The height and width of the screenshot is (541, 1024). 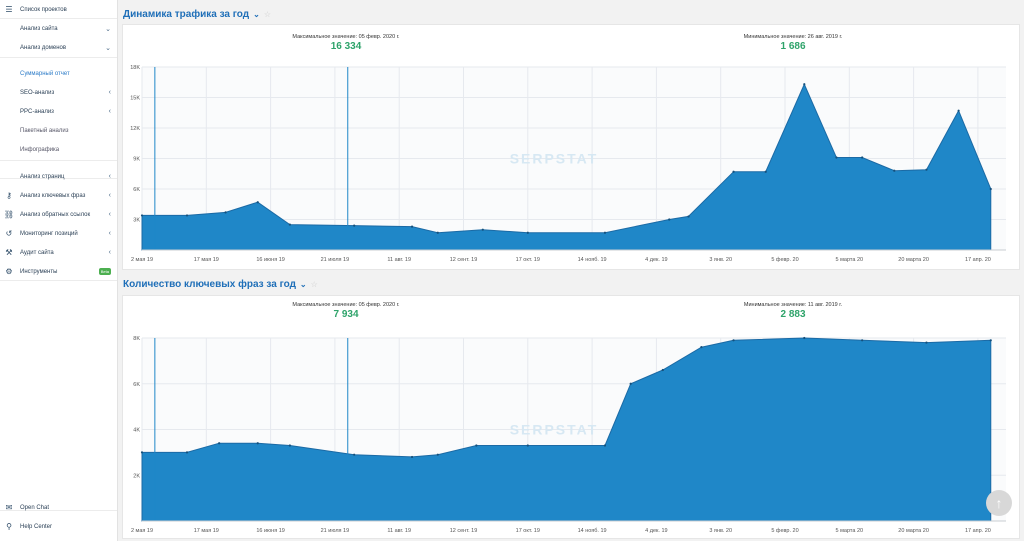 I want to click on scroll-to-top-button: ↑, so click(x=999, y=503).